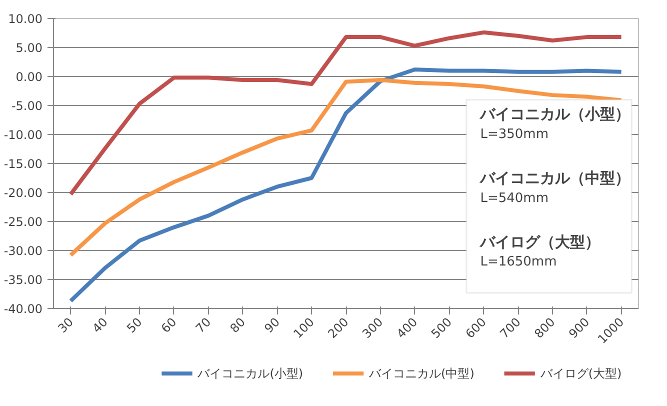  I want to click on annotation: L=540mm, so click(514, 198).